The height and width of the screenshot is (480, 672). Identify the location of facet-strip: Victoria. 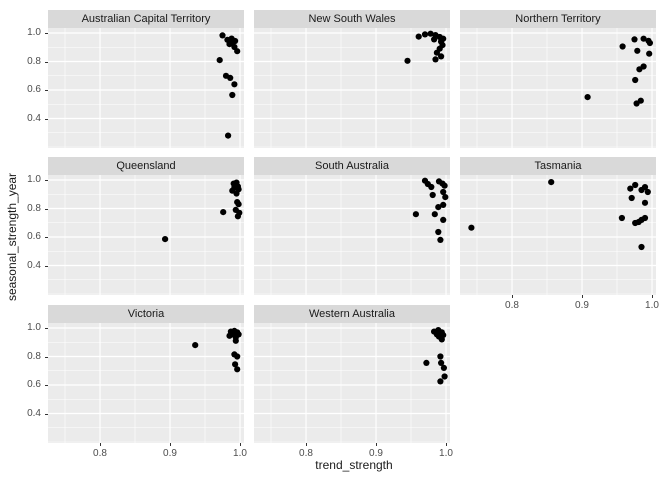
(146, 314).